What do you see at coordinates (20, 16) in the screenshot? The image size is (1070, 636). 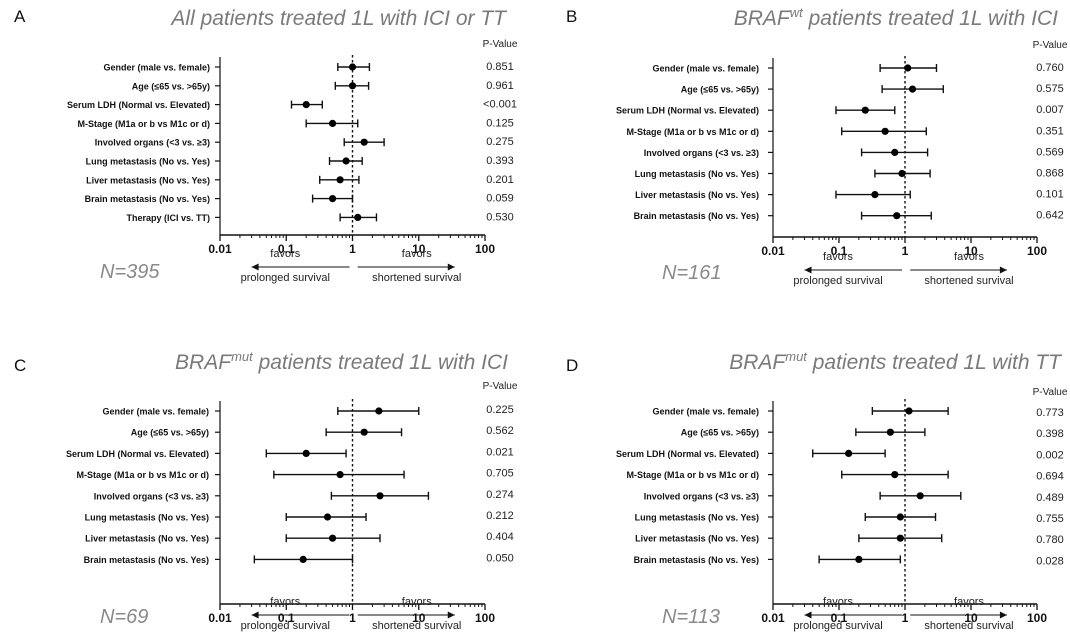 I see `panel-letter: A` at bounding box center [20, 16].